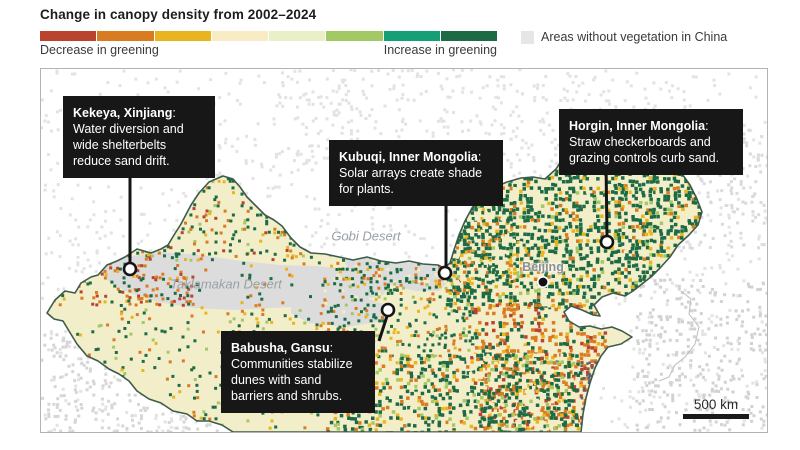 The image size is (800, 450). What do you see at coordinates (99, 50) in the screenshot?
I see `ramp-label-decrease: Decrease in greening` at bounding box center [99, 50].